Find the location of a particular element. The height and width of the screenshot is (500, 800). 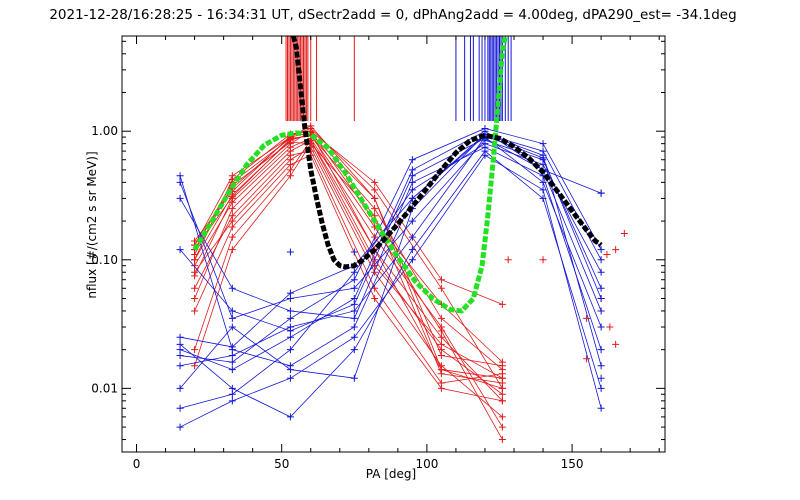

y-tick-label-0: 0.01 is located at coordinates (104, 388).